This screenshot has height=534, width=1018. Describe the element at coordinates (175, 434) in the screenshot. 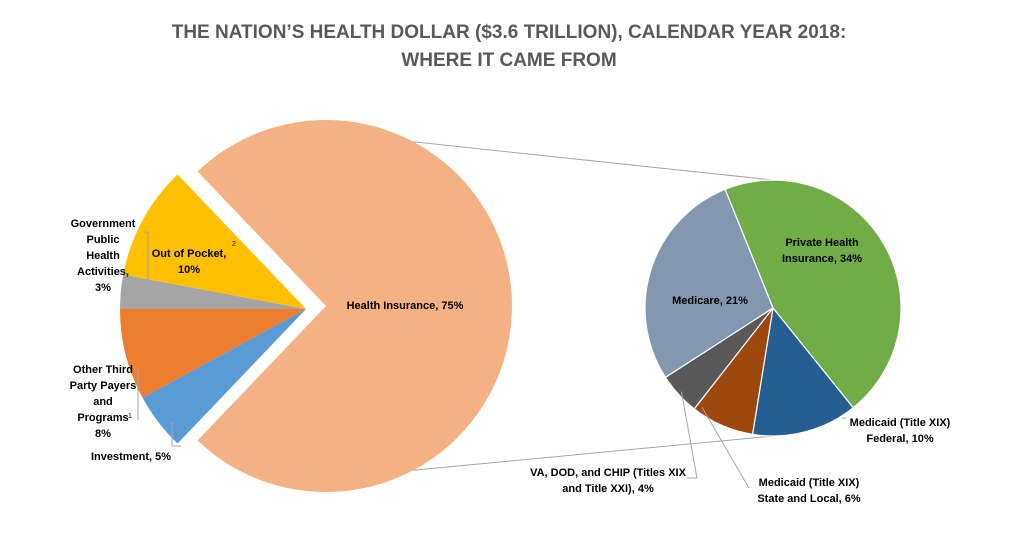

I see `leader-investment` at that location.